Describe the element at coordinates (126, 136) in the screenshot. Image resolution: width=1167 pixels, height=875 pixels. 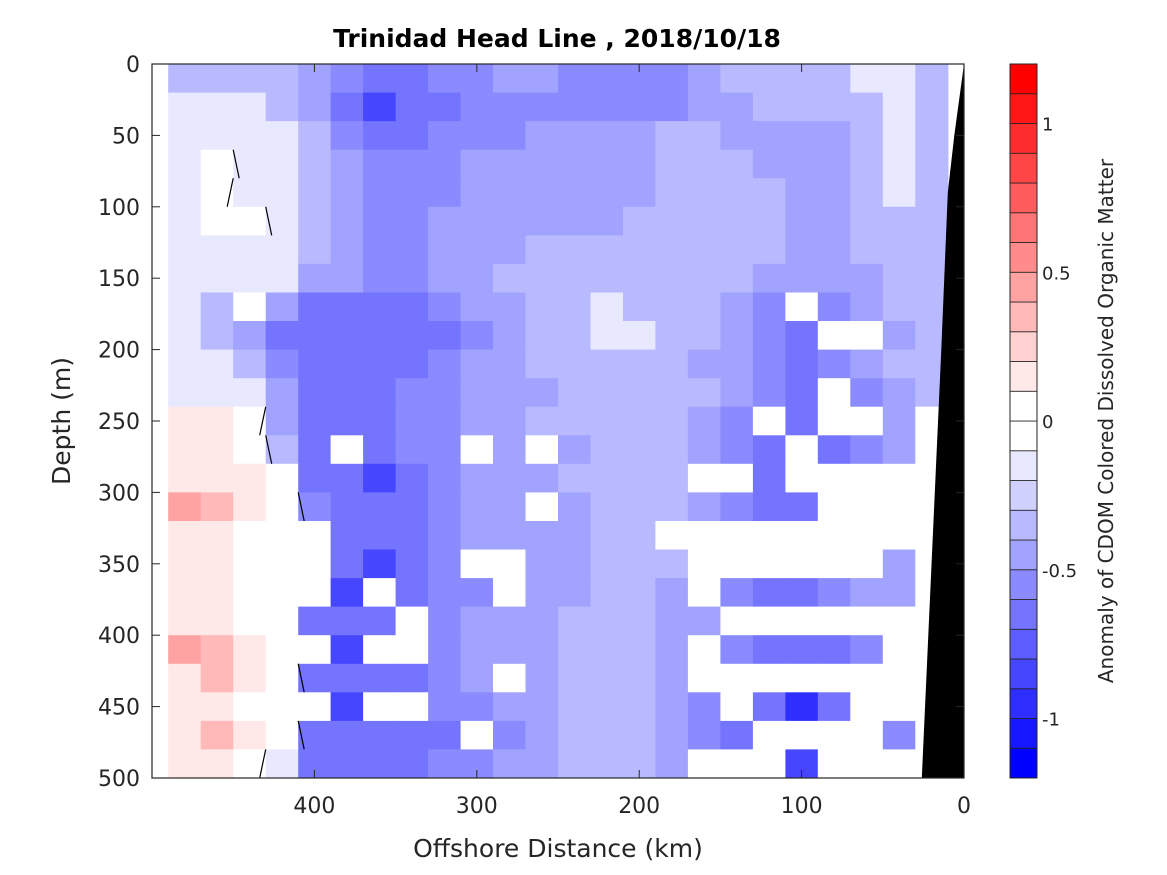
I see `y-tick-label: 50` at that location.